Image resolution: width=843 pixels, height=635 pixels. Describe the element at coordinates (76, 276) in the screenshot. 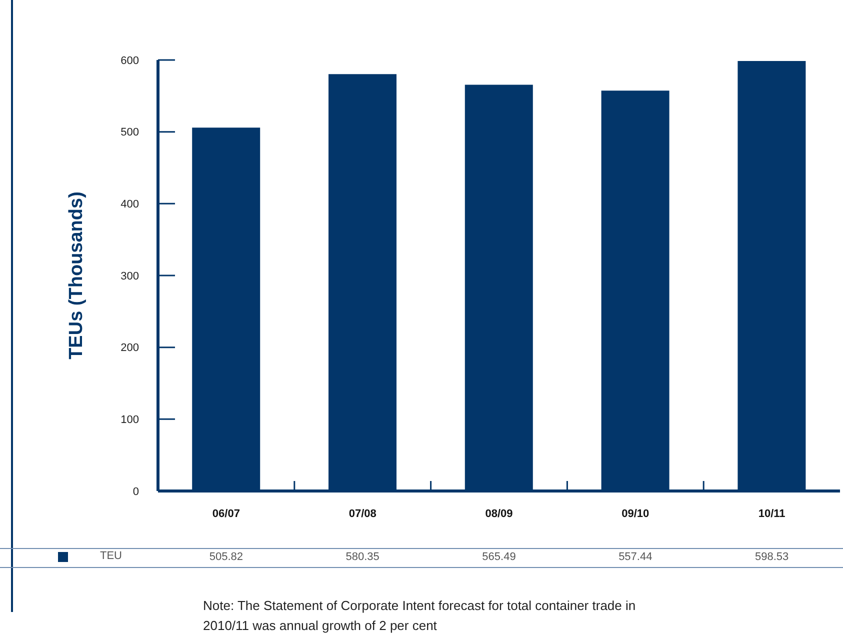

I see `y-axis-title: TEUs (Thousands)` at that location.